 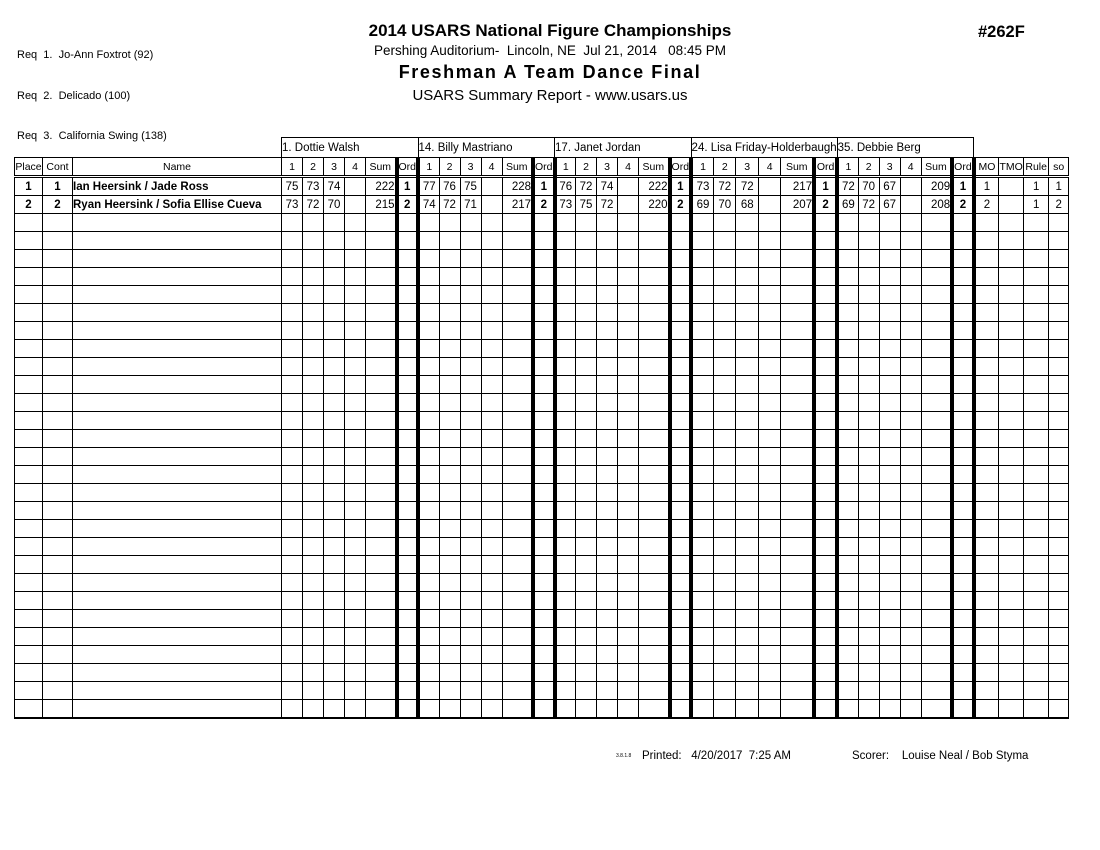 What do you see at coordinates (936, 186) in the screenshot?
I see `sum-cell: 209` at bounding box center [936, 186].